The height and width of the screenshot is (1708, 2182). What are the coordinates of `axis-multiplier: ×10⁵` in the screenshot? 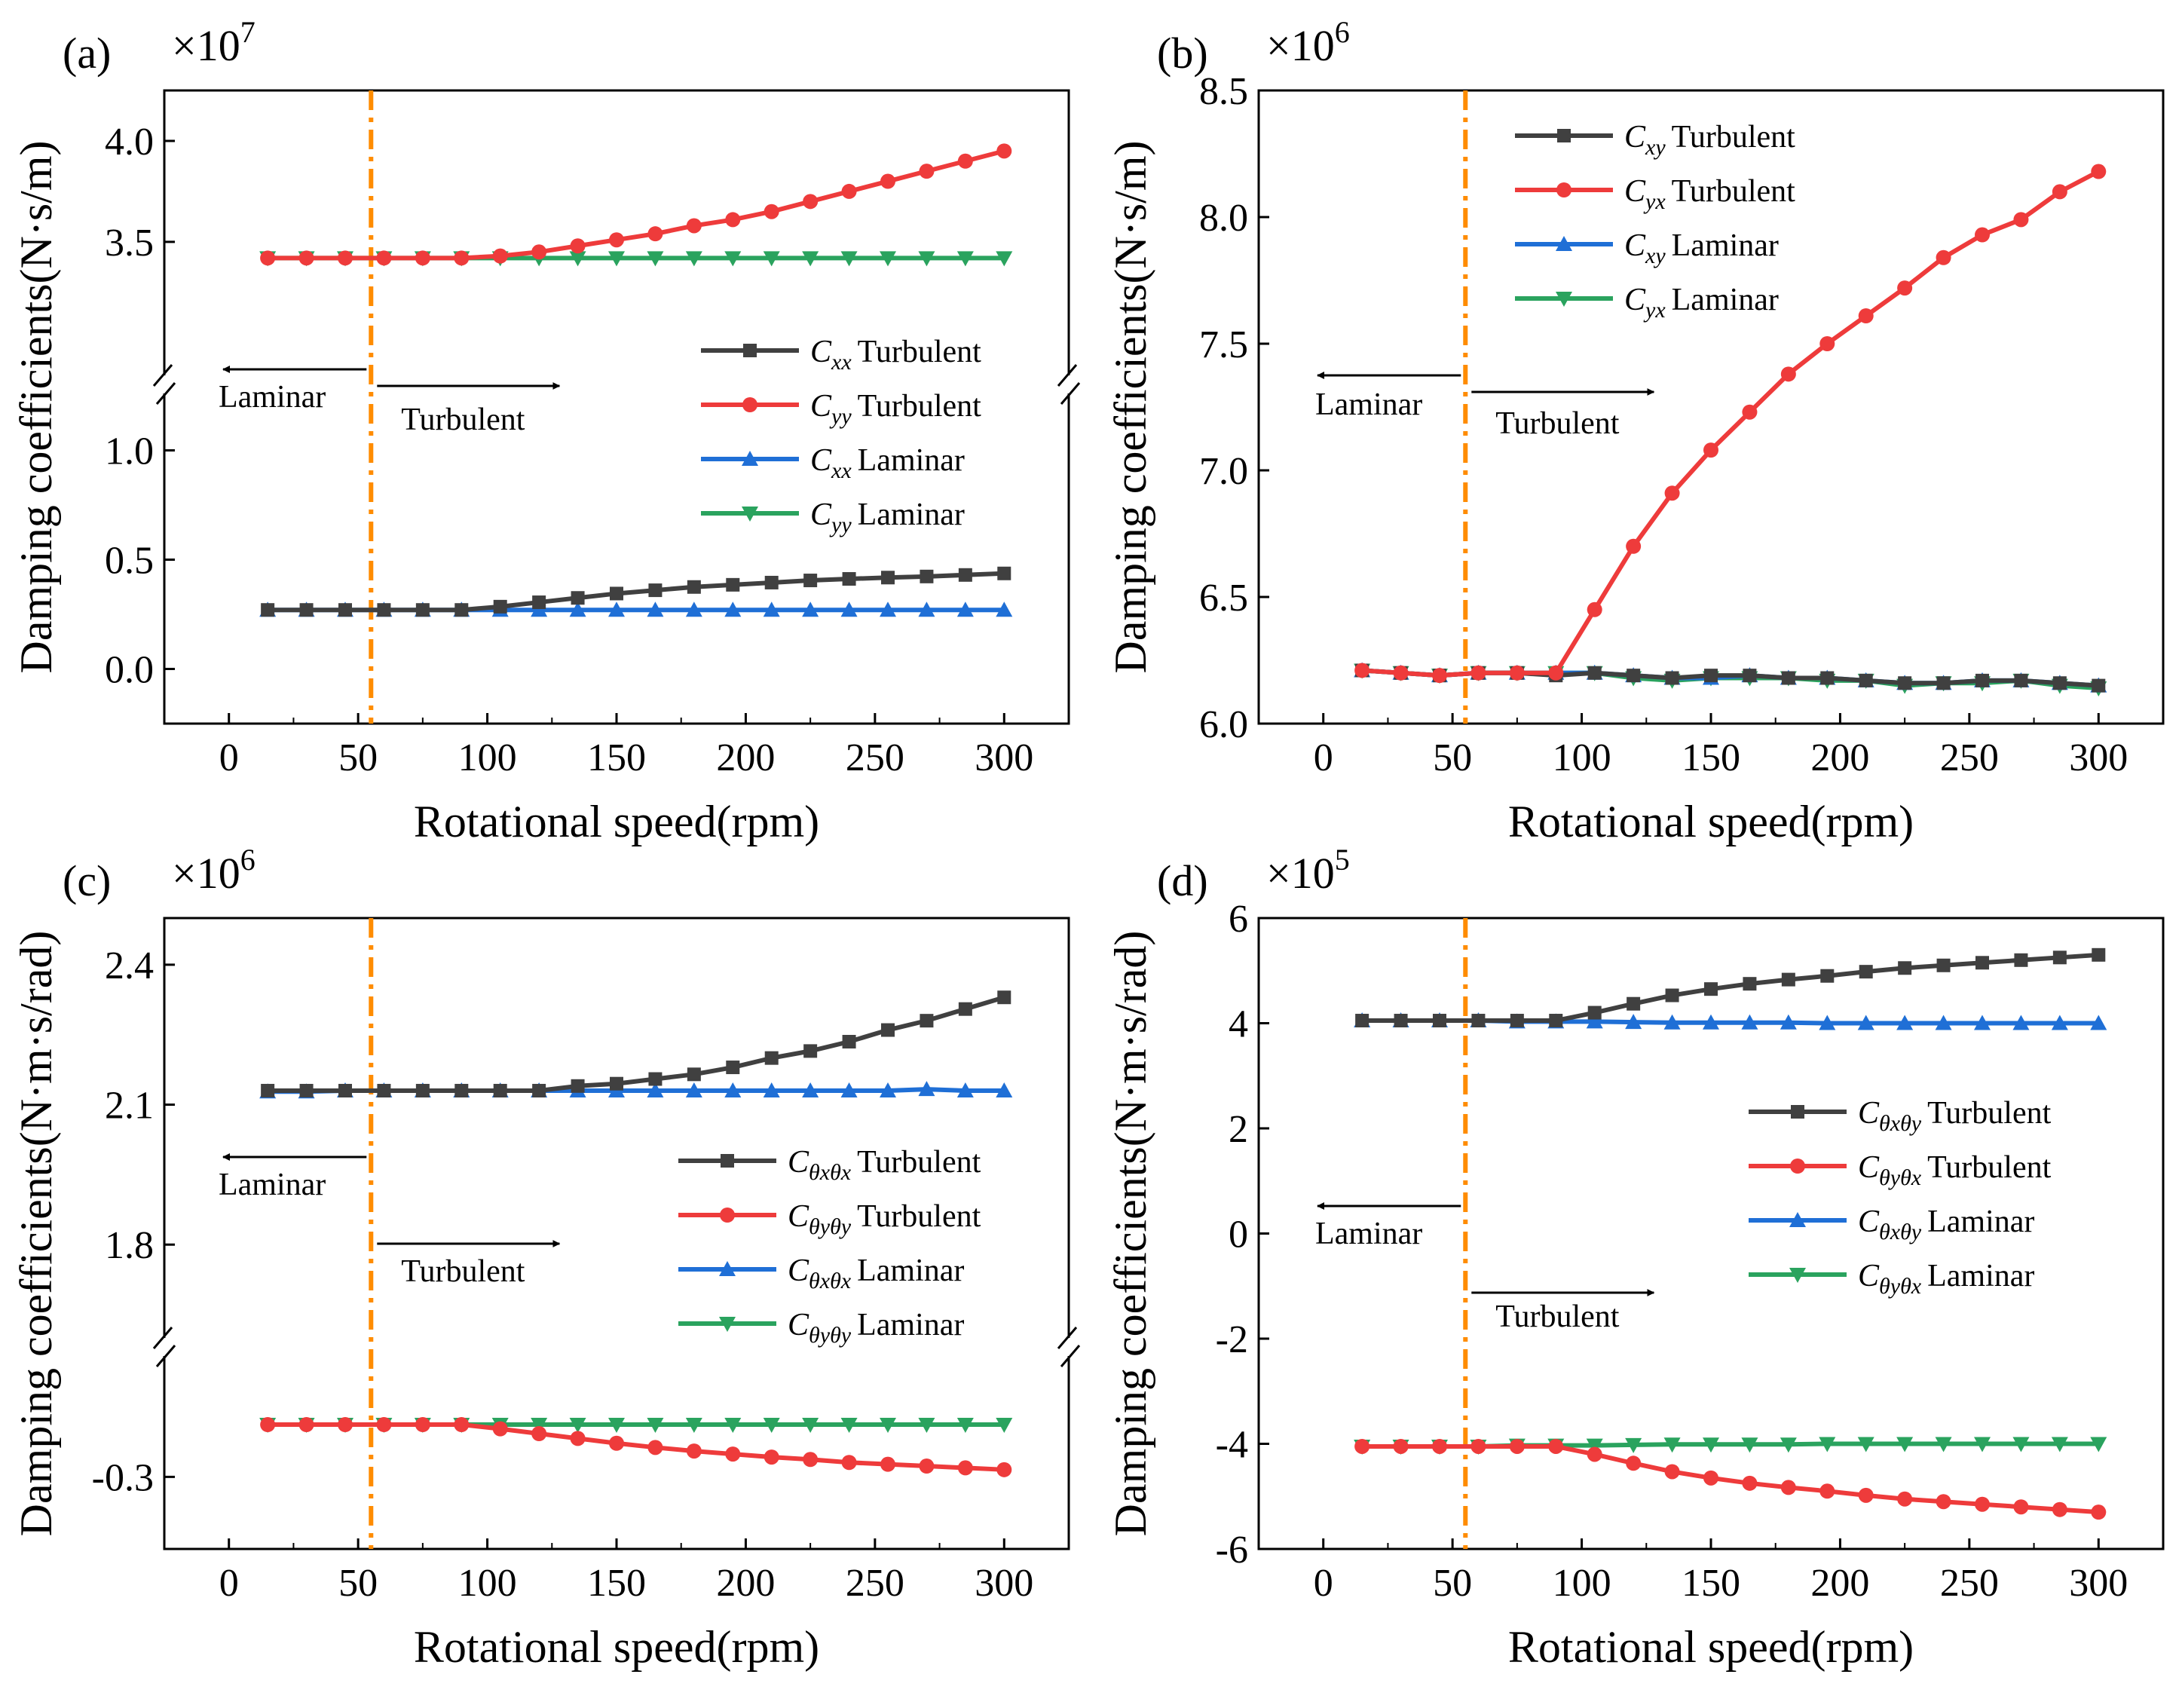 It's located at (1308, 871).